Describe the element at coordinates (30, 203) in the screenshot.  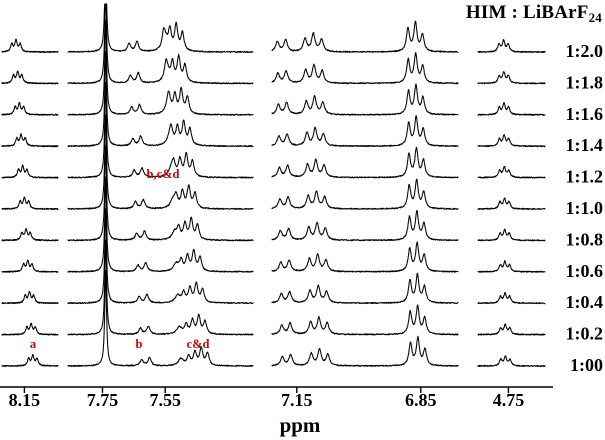
I see `trace-110-segment-8ppm` at that location.